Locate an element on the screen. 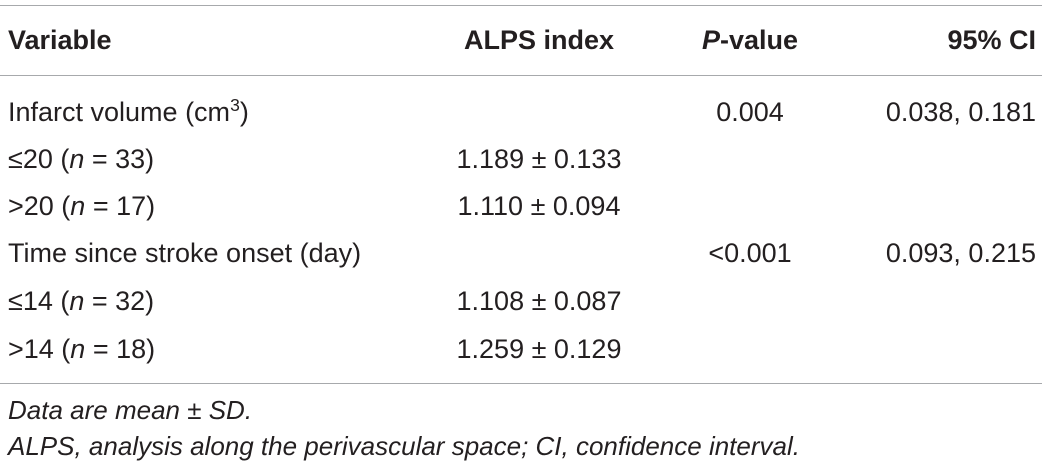  row-label: ≤14 (n = 32) is located at coordinates (81, 301).